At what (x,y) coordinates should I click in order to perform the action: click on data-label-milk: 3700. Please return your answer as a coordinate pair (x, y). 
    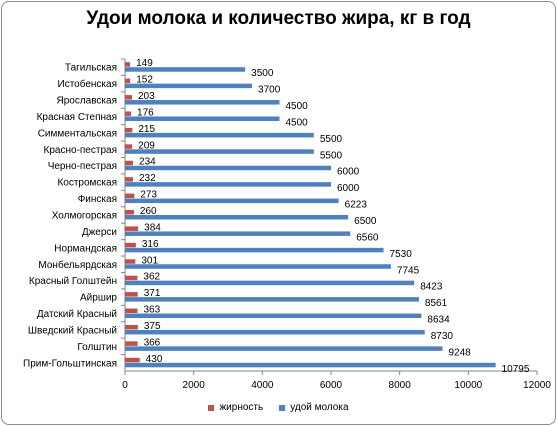
    Looking at the image, I should click on (269, 90).